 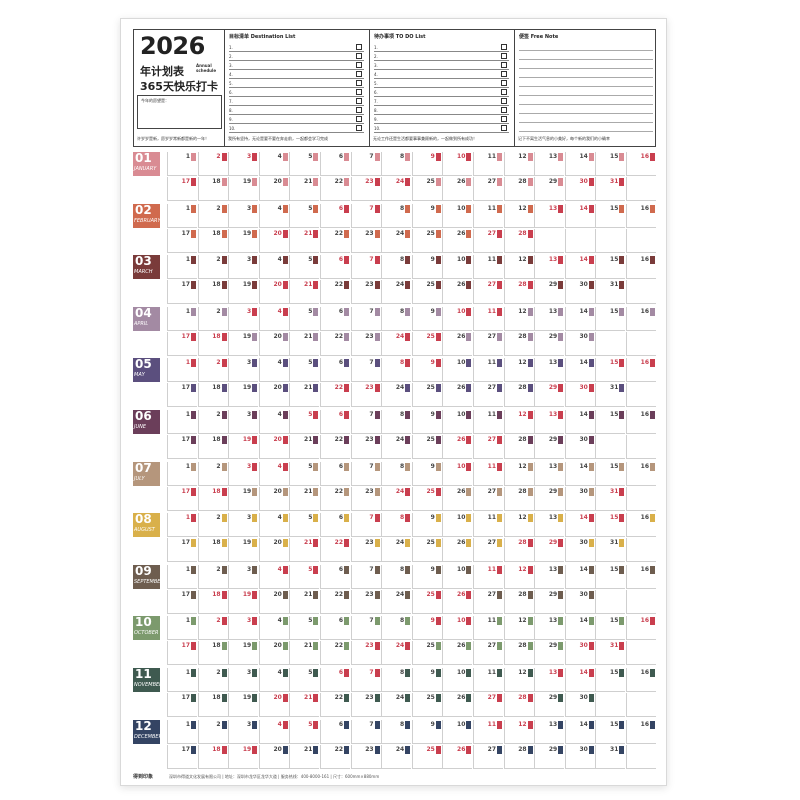 What do you see at coordinates (296, 110) in the screenshot?
I see `goal-list-row: 8.` at bounding box center [296, 110].